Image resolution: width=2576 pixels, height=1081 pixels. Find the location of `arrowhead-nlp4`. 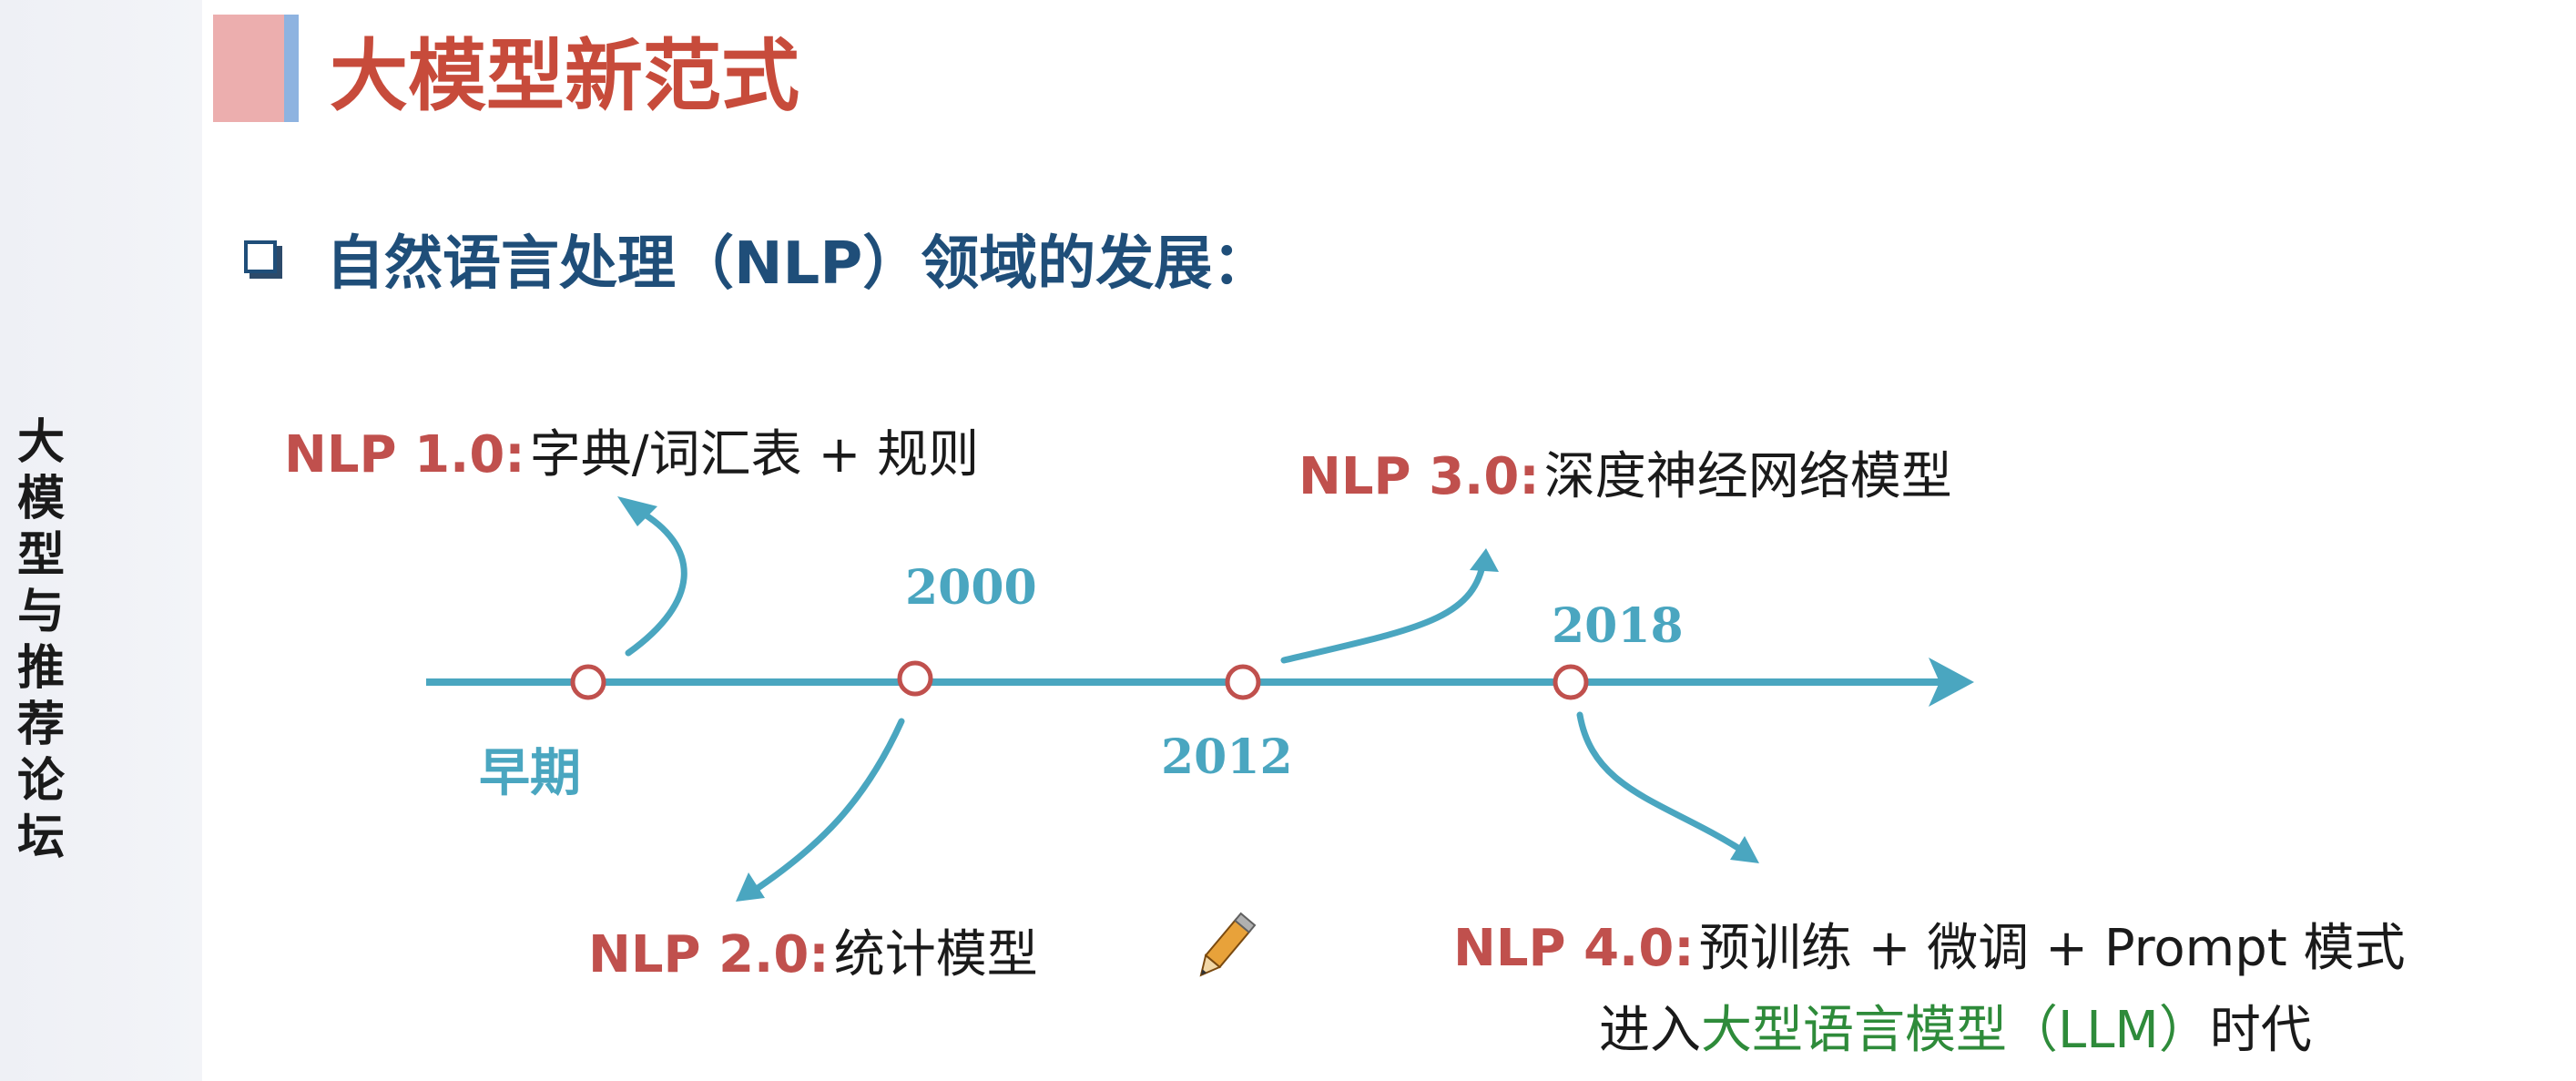

arrowhead-nlp4 is located at coordinates (1744, 849).